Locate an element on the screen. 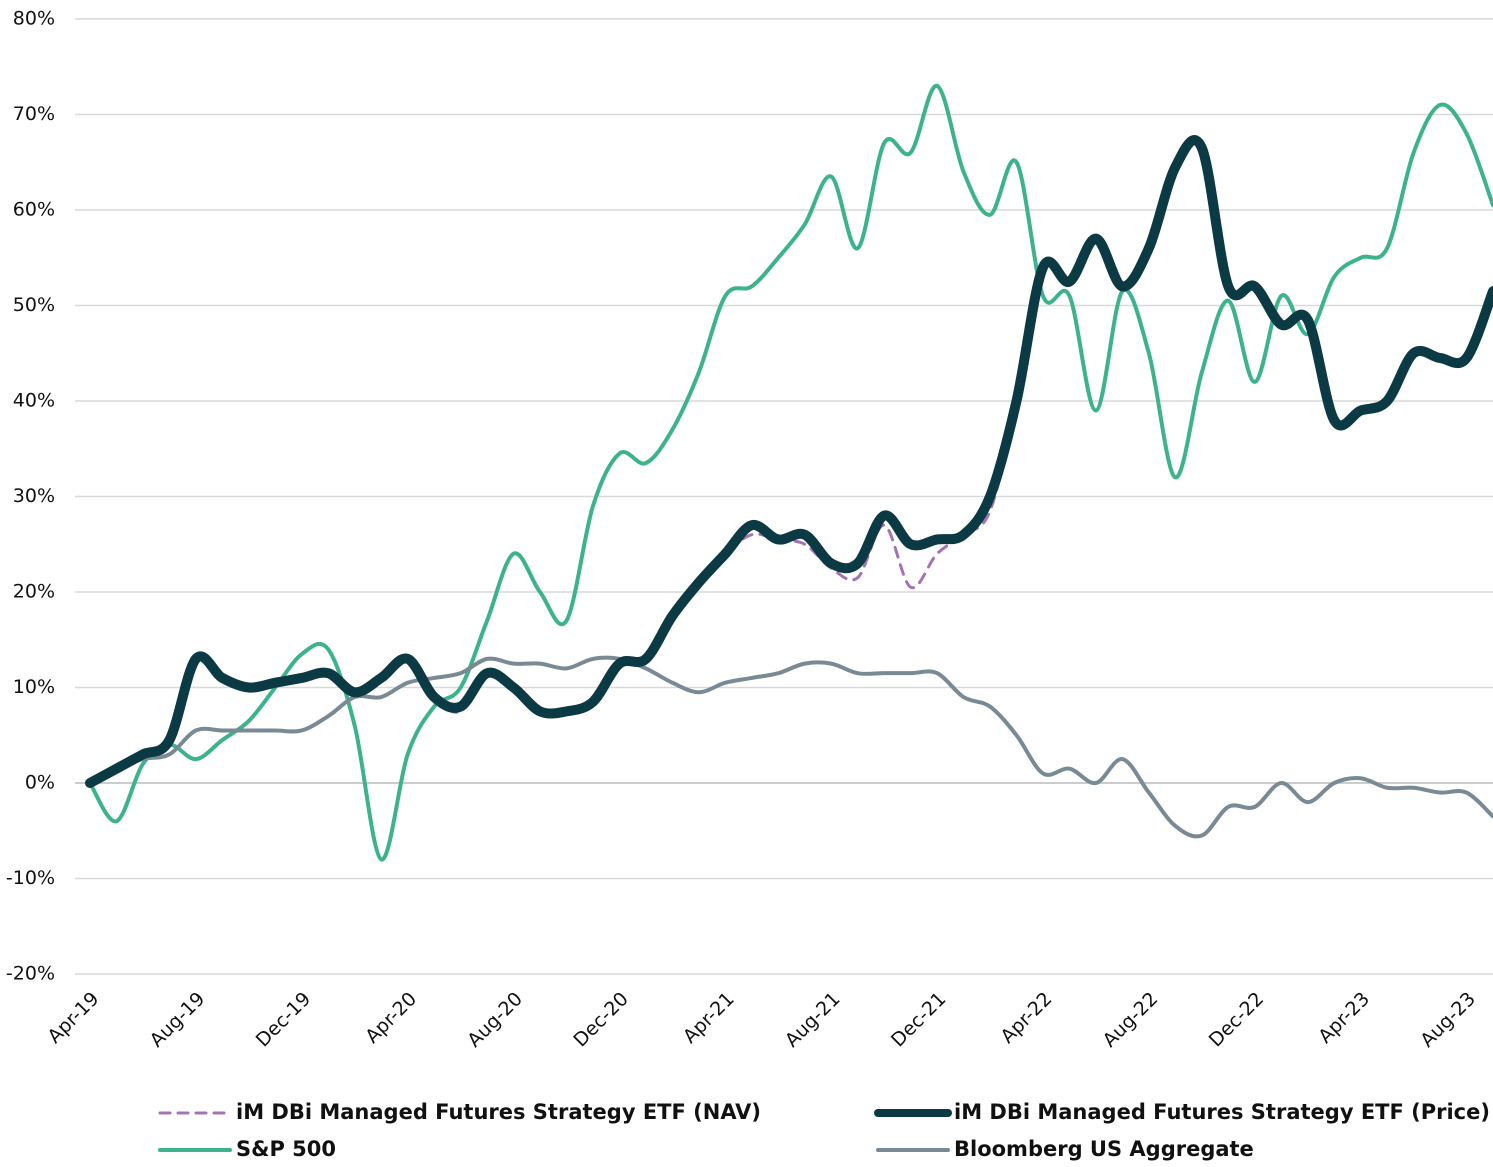 This screenshot has height=1167, width=1493. y-tick-label: 70% is located at coordinates (34, 114).